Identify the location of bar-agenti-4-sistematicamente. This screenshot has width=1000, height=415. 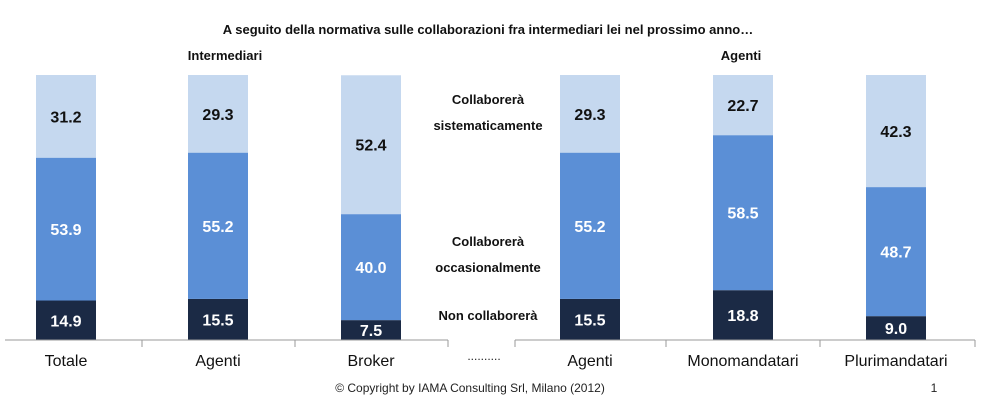
(590, 114).